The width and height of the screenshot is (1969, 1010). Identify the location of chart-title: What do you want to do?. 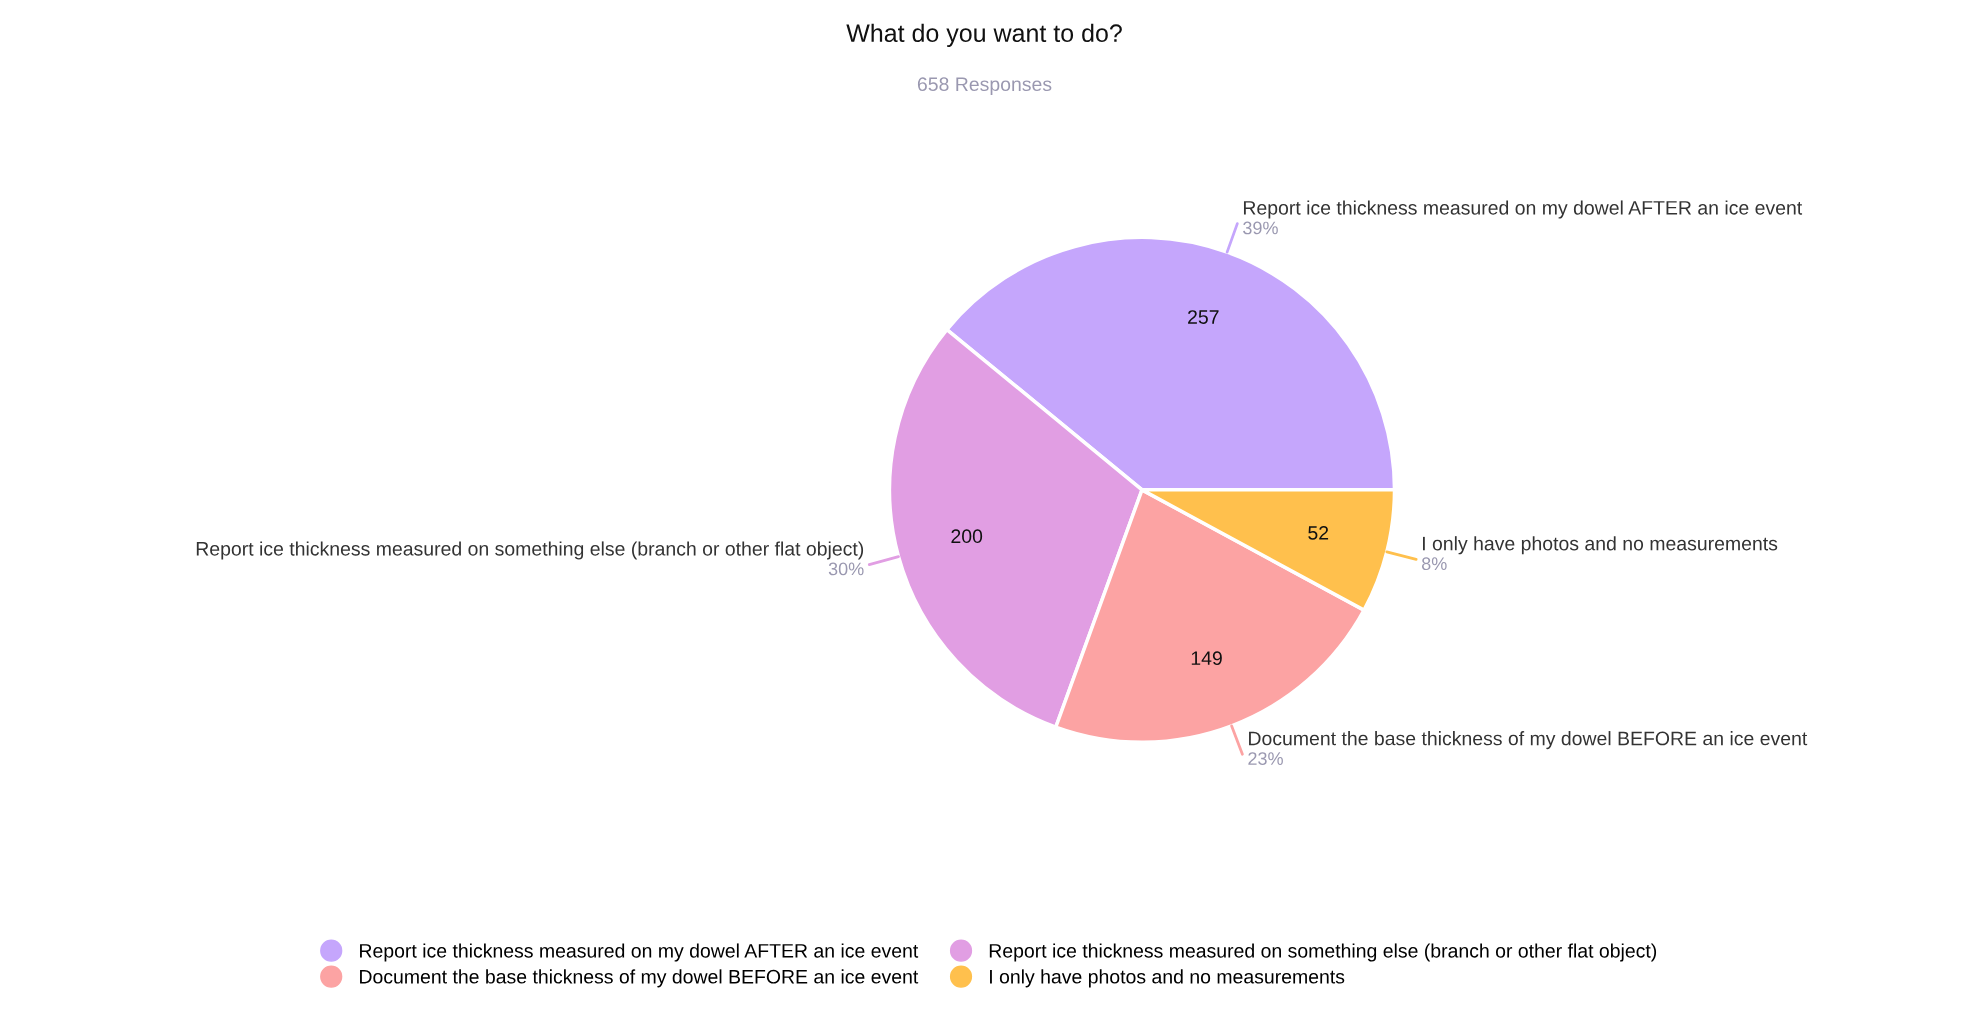
(984, 35).